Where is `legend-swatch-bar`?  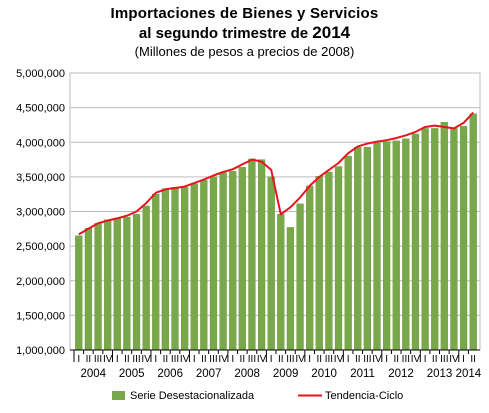 legend-swatch-bar is located at coordinates (118, 395).